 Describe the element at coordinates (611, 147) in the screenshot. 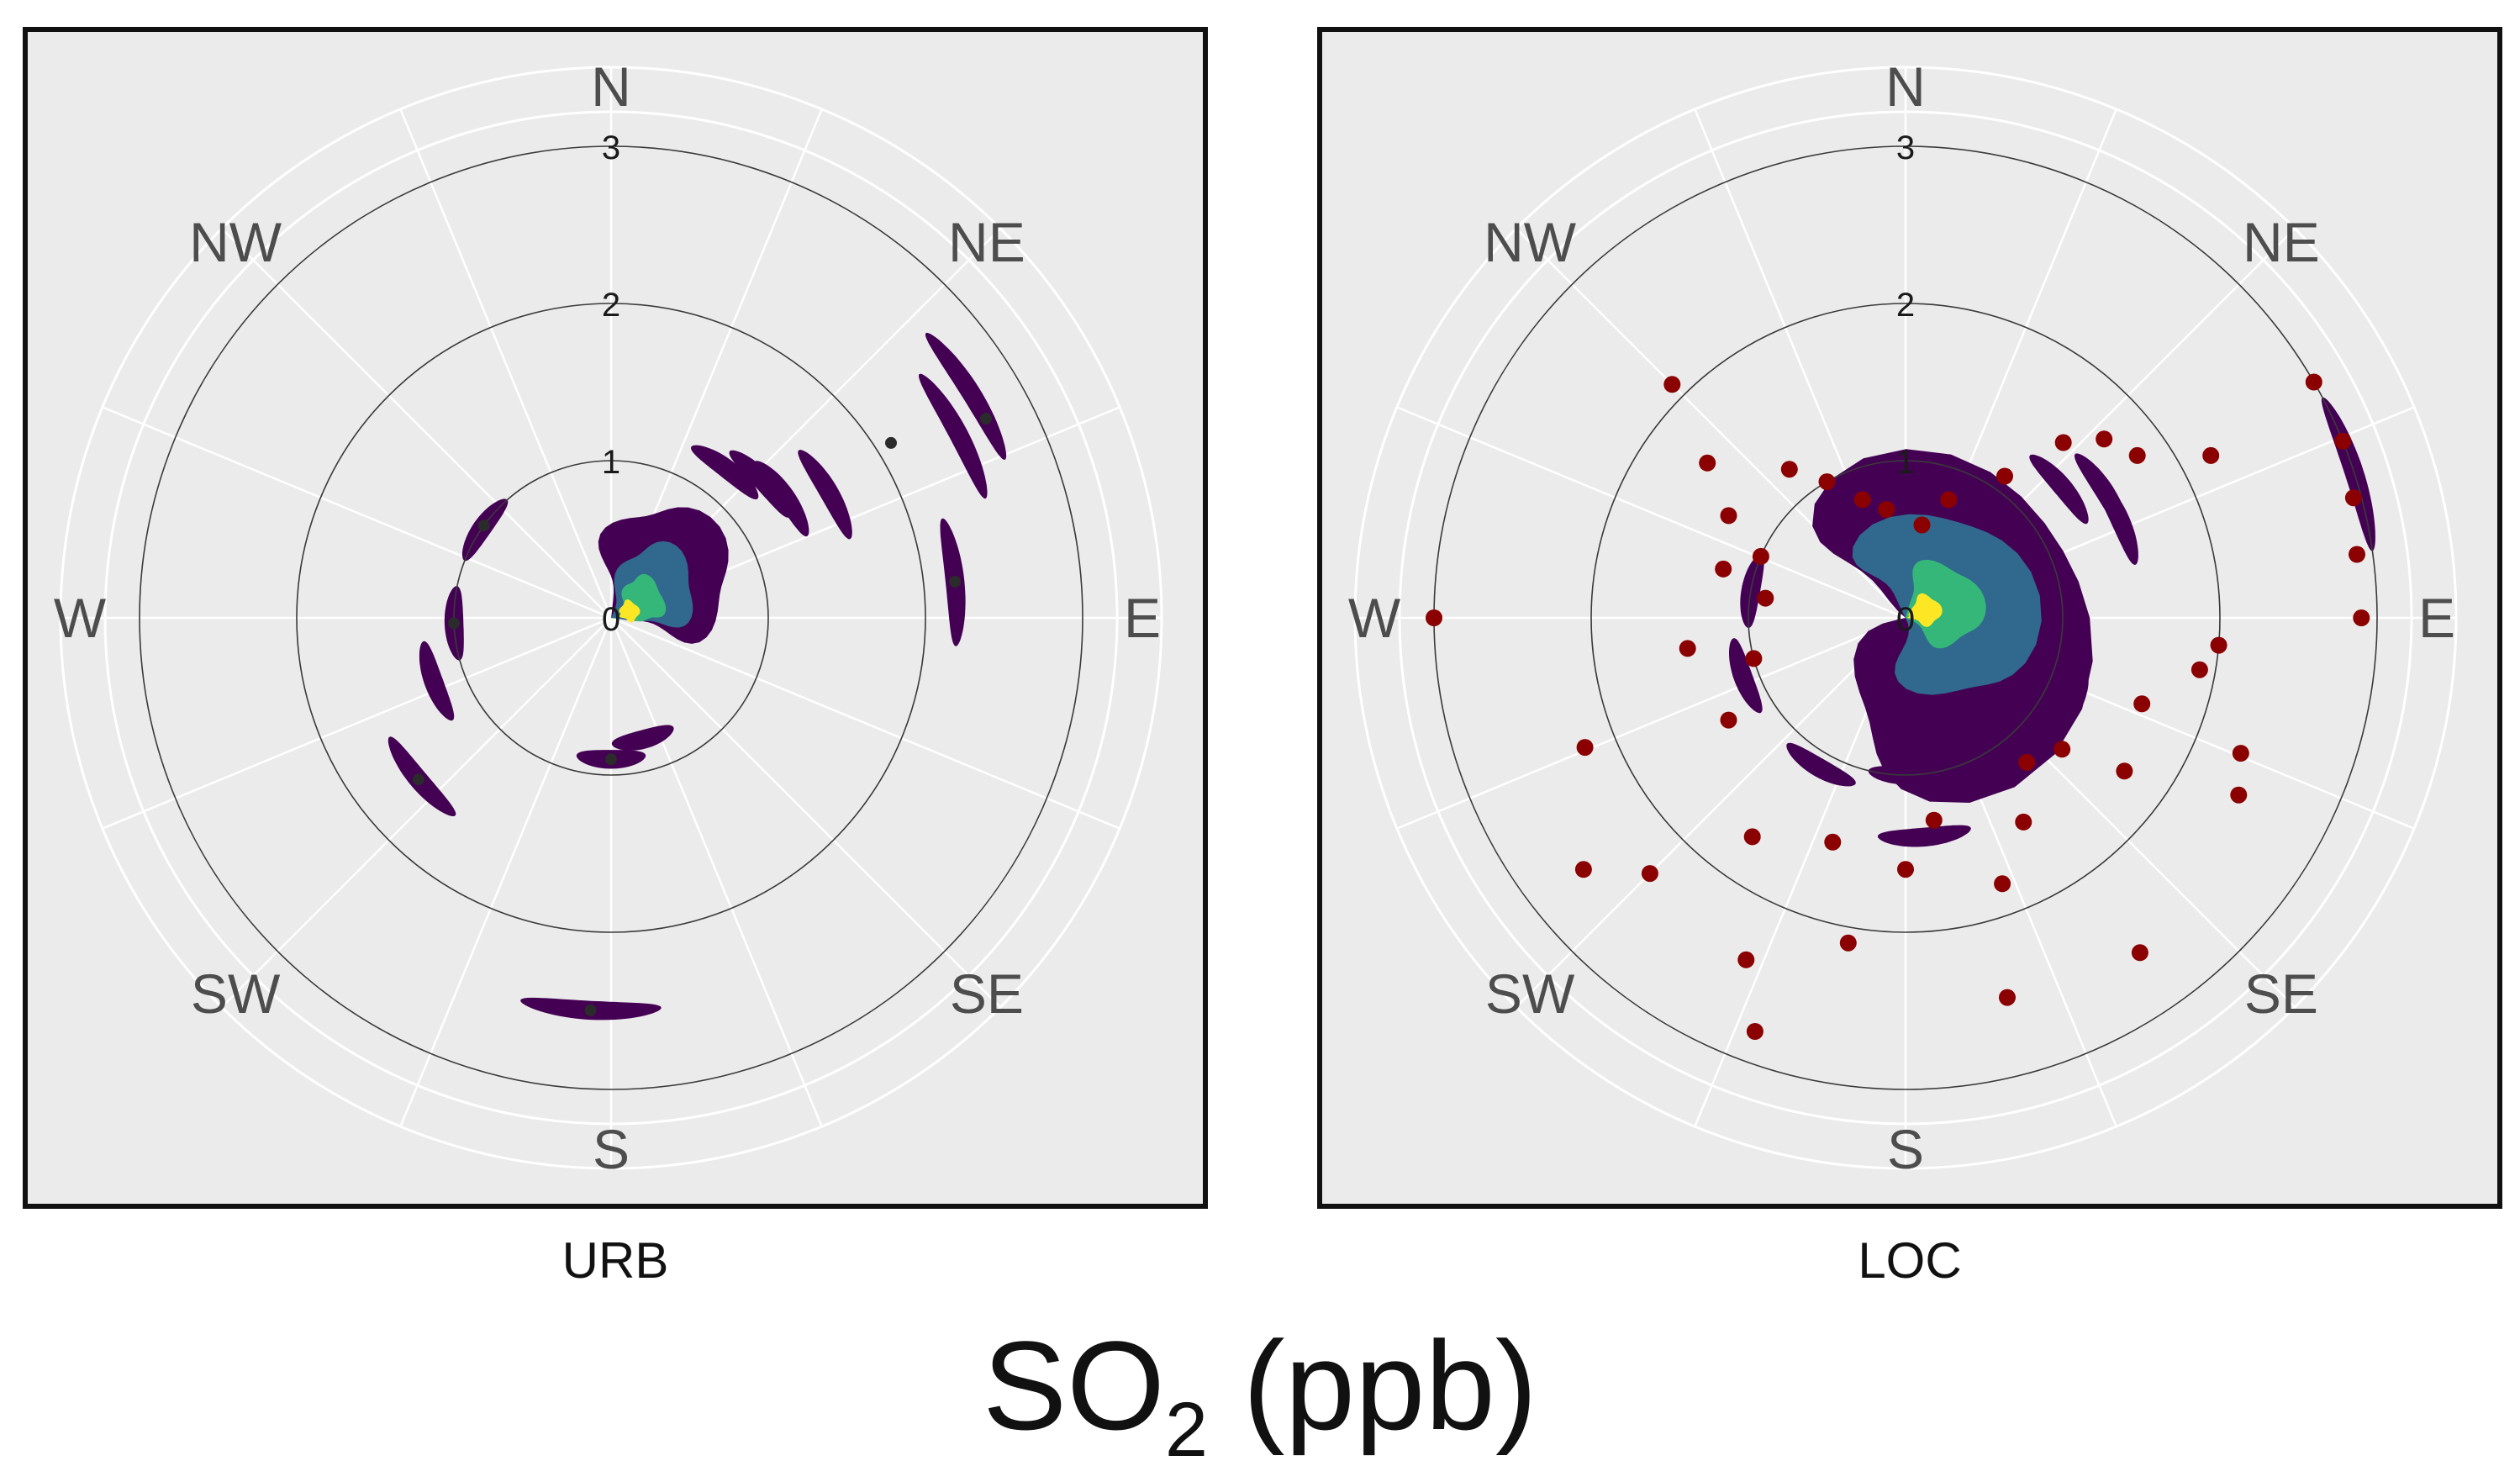

I see `urb-radial-tick-label: 3` at that location.